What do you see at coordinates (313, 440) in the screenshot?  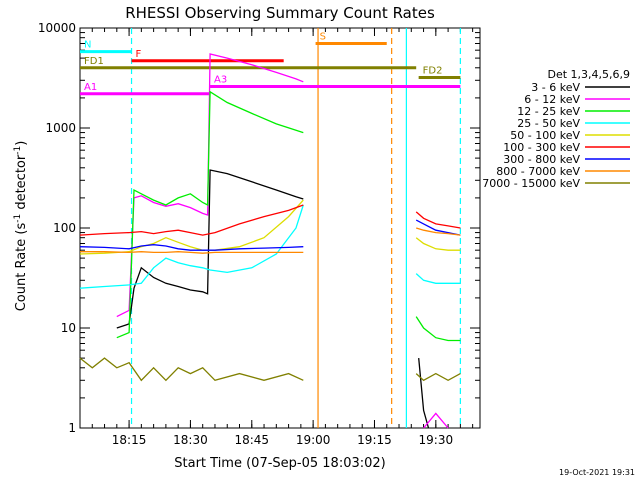 I see `x-tick-label: 19:00` at bounding box center [313, 440].